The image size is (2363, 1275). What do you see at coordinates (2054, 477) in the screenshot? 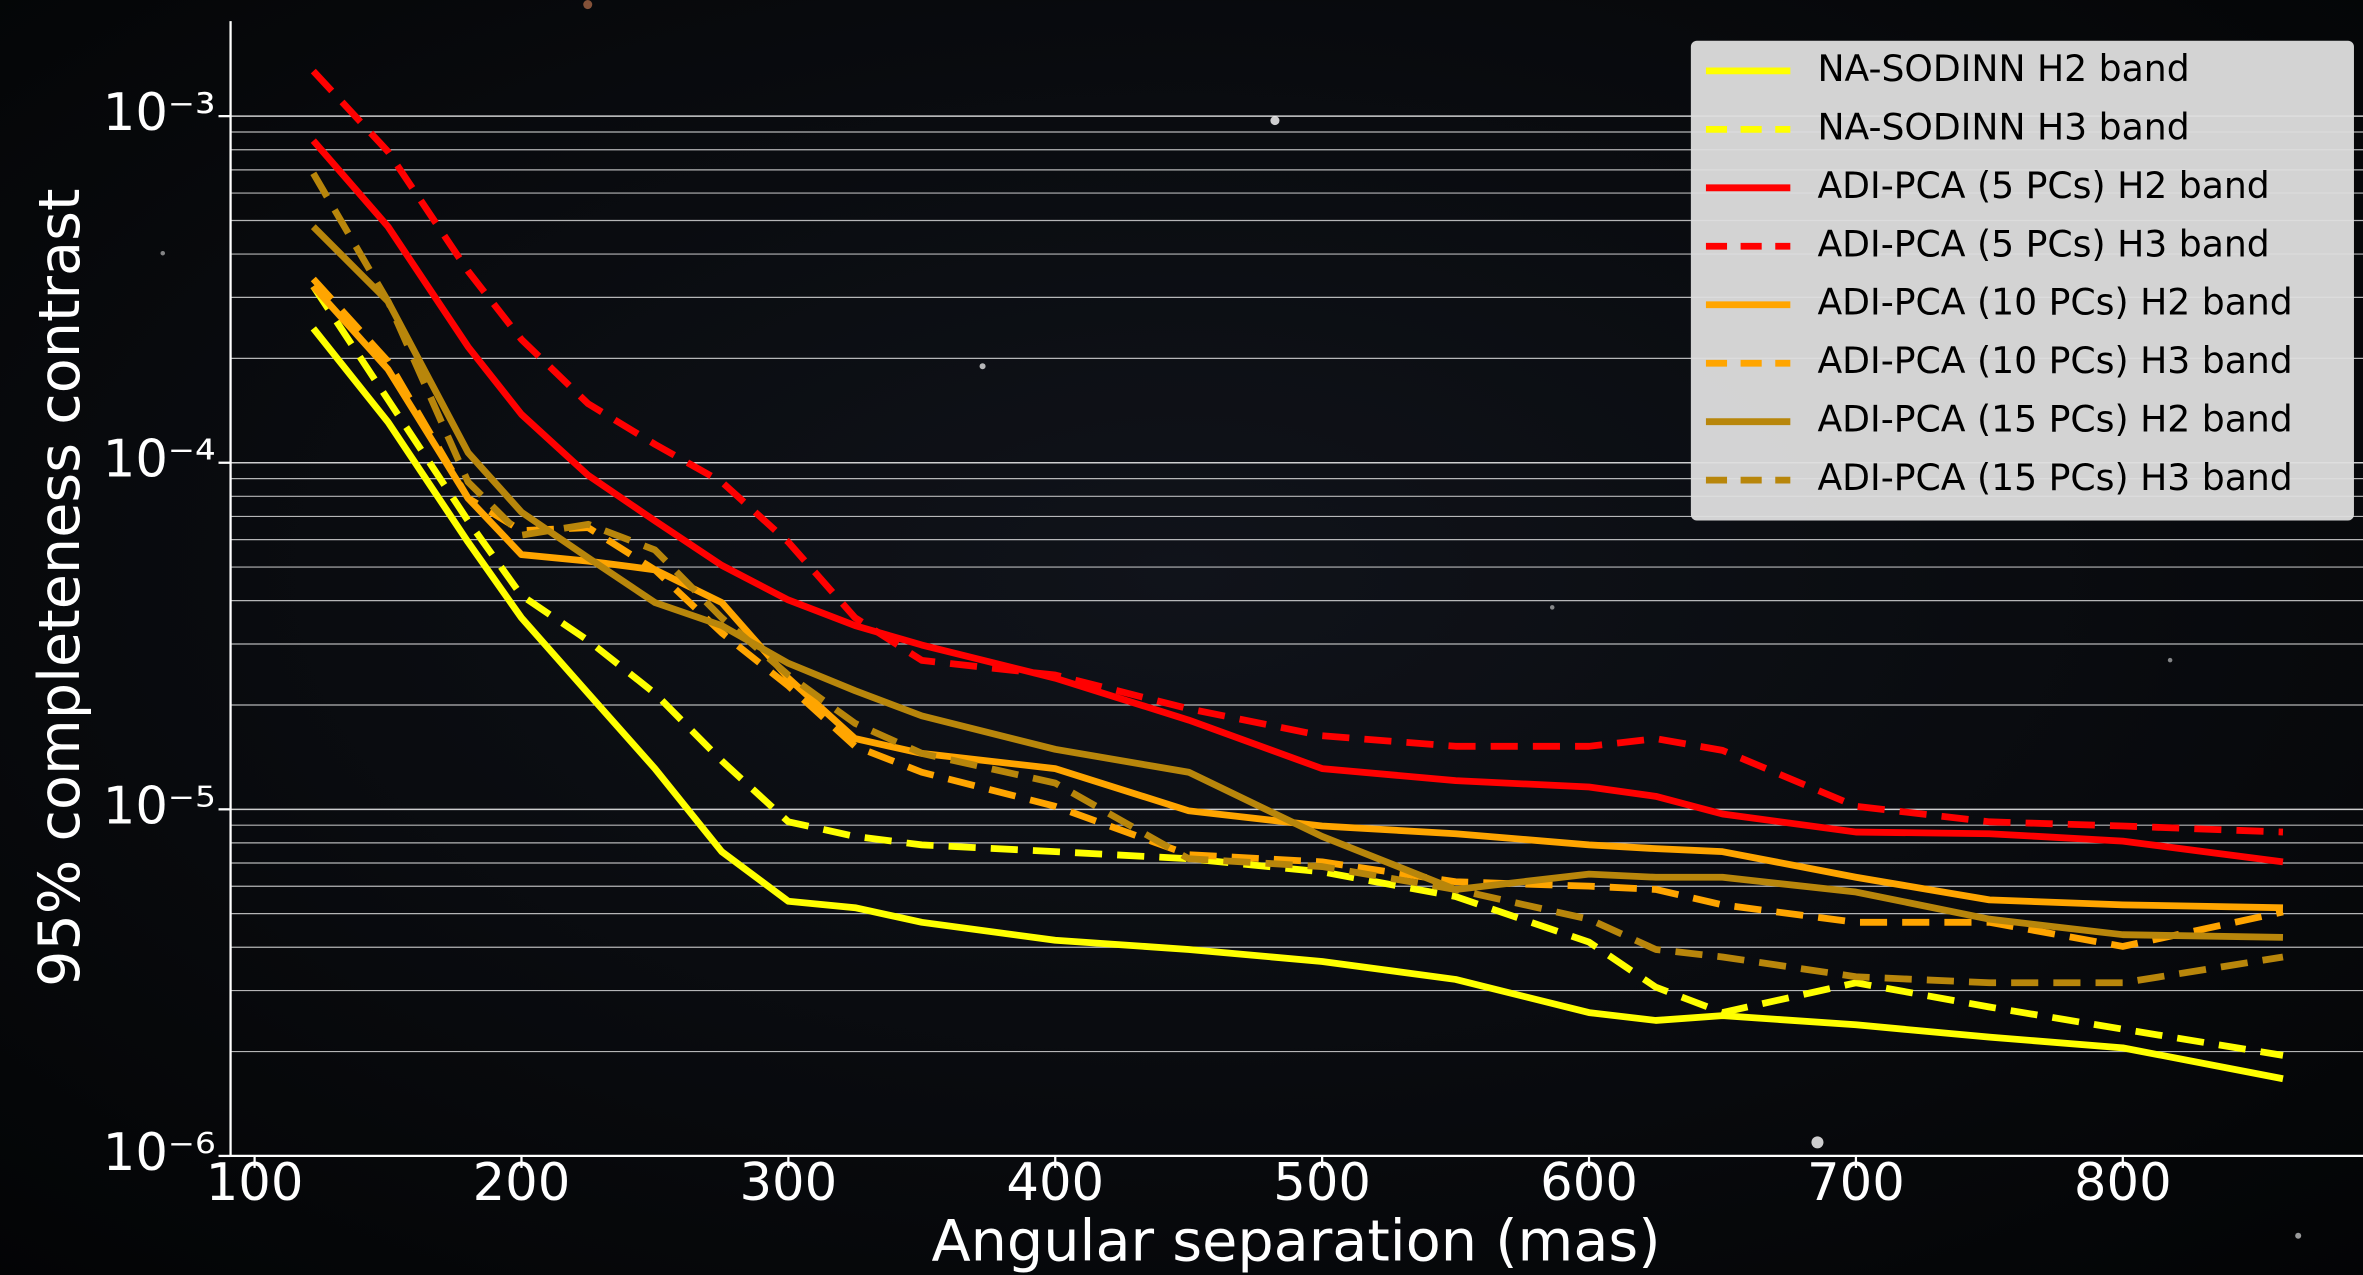
I see `legend-label: ADI-PCA (15 PCs) H3 band` at bounding box center [2054, 477].